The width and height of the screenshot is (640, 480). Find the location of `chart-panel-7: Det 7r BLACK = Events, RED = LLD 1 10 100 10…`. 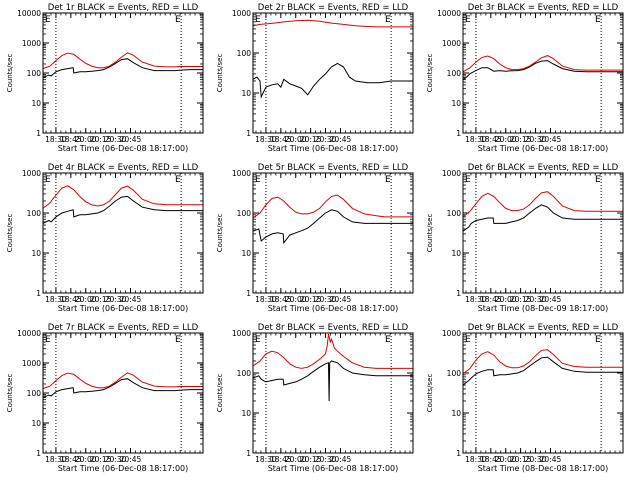

chart-panel-7: Det 7r BLACK = Events, RED = LLD 1 10 100 10… is located at coordinates (105, 398).